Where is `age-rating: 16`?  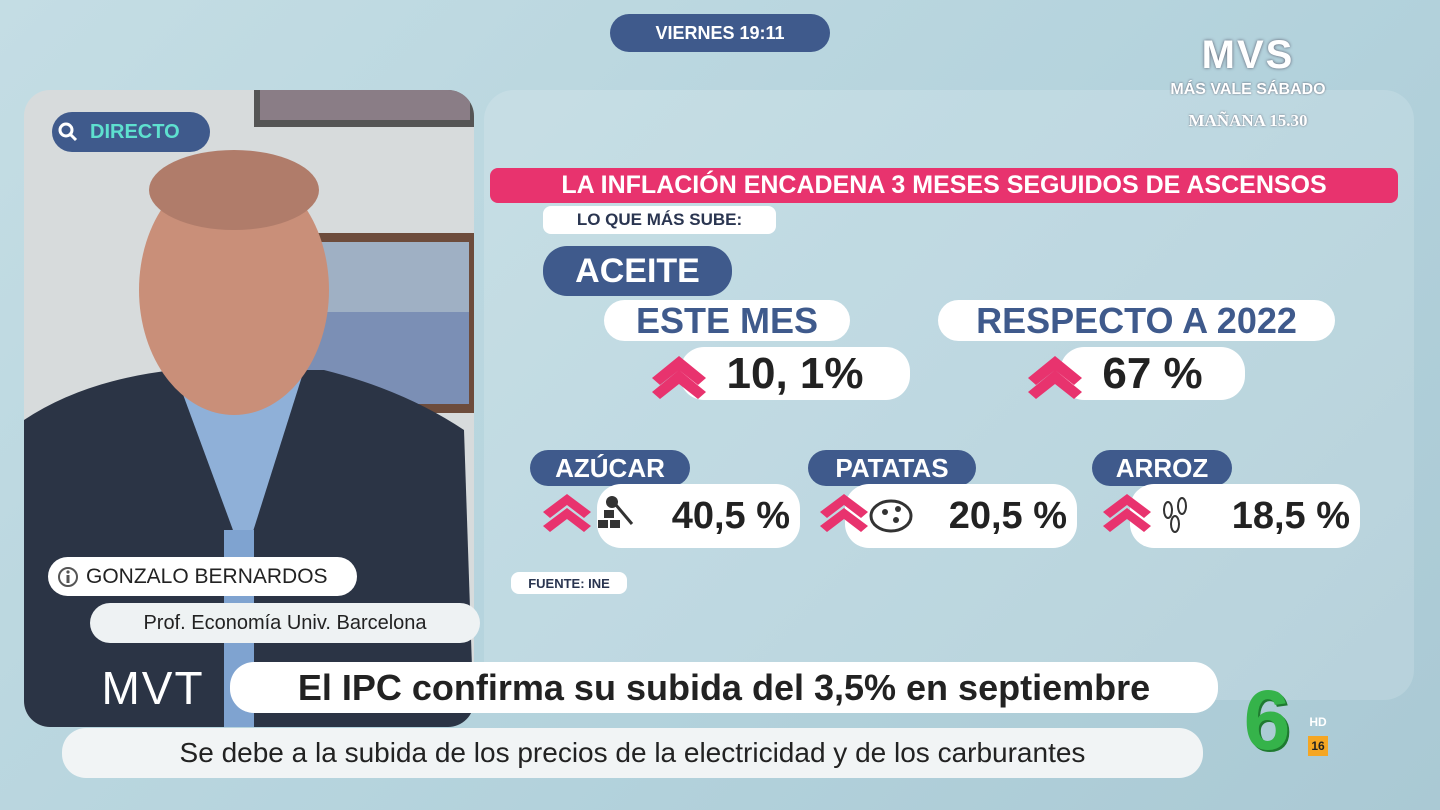 age-rating: 16 is located at coordinates (1318, 746).